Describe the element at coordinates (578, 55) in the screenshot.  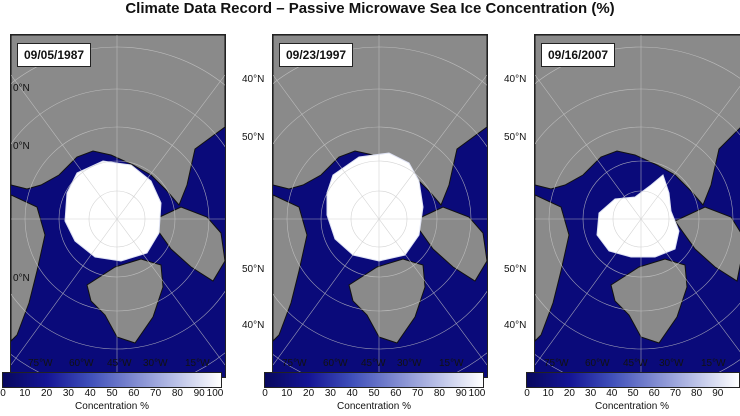
I see `date-label: 09/16/2007` at that location.